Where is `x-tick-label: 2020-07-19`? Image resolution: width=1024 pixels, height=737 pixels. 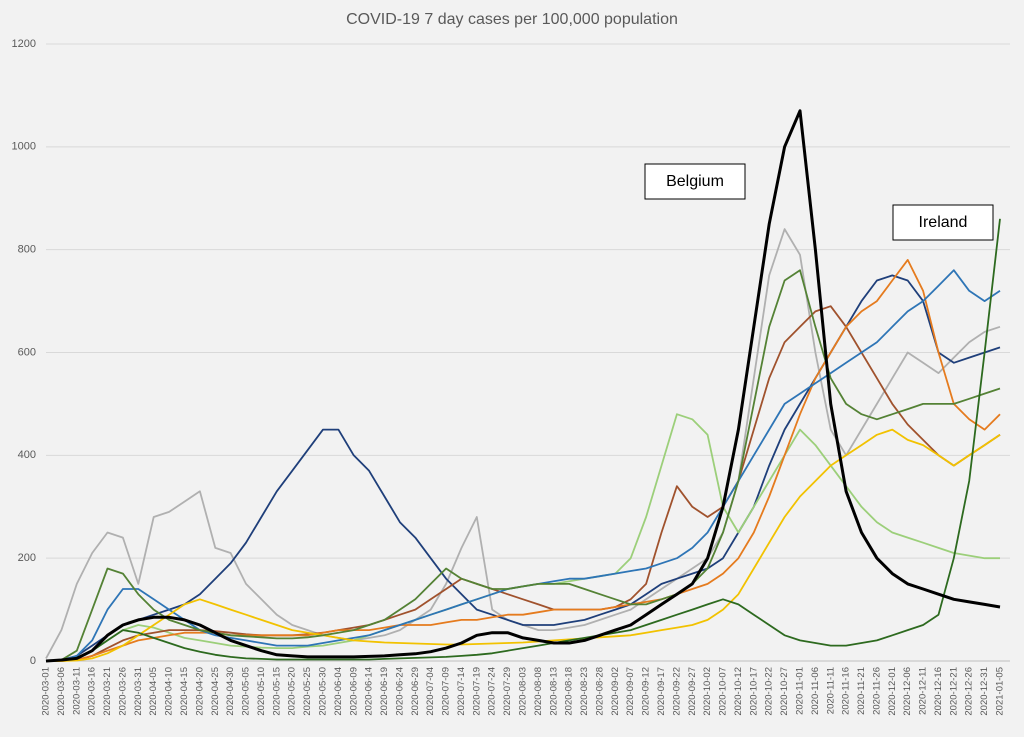 x-tick-label: 2020-07-19 is located at coordinates (476, 691).